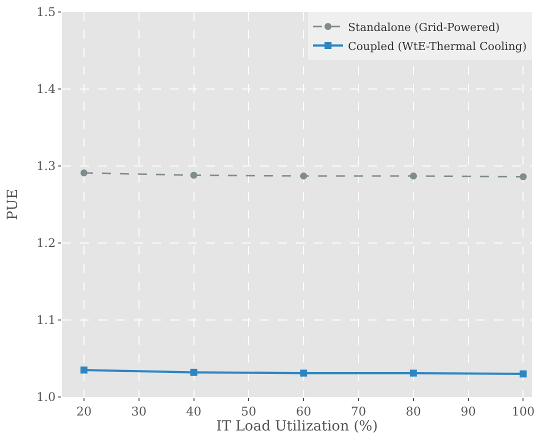  Describe the element at coordinates (46, 243) in the screenshot. I see `y-tick-label: 1.2` at that location.